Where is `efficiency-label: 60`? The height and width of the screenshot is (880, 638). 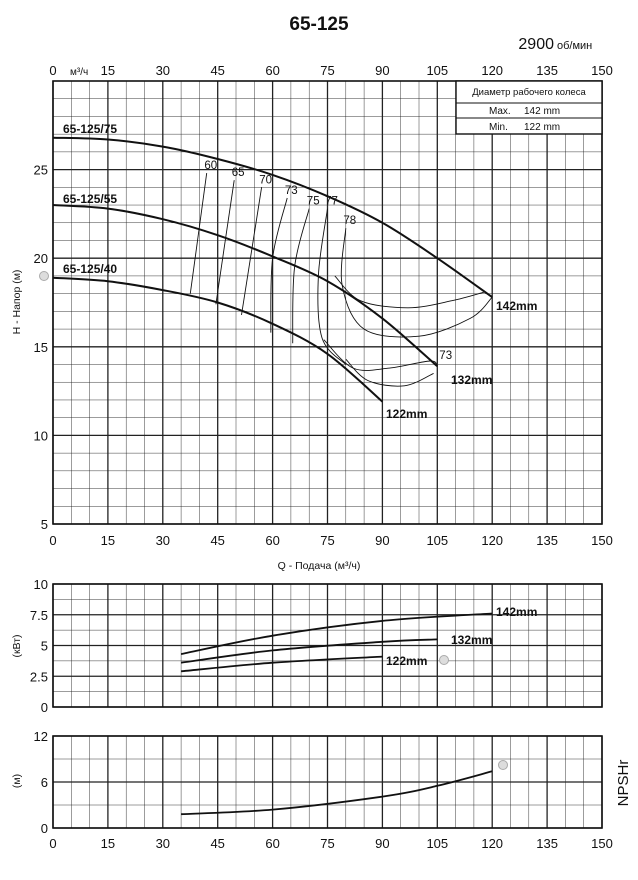
efficiency-label: 60 is located at coordinates (210, 166).